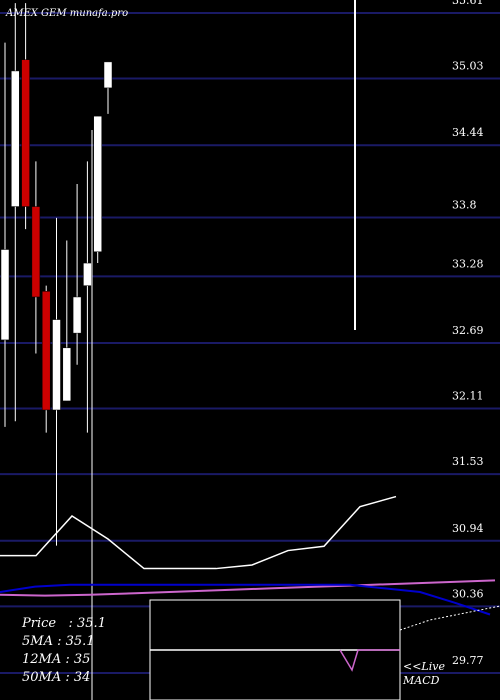 This screenshot has width=500, height=700. Describe the element at coordinates (198, 532) in the screenshot. I see `momentum-line` at that location.